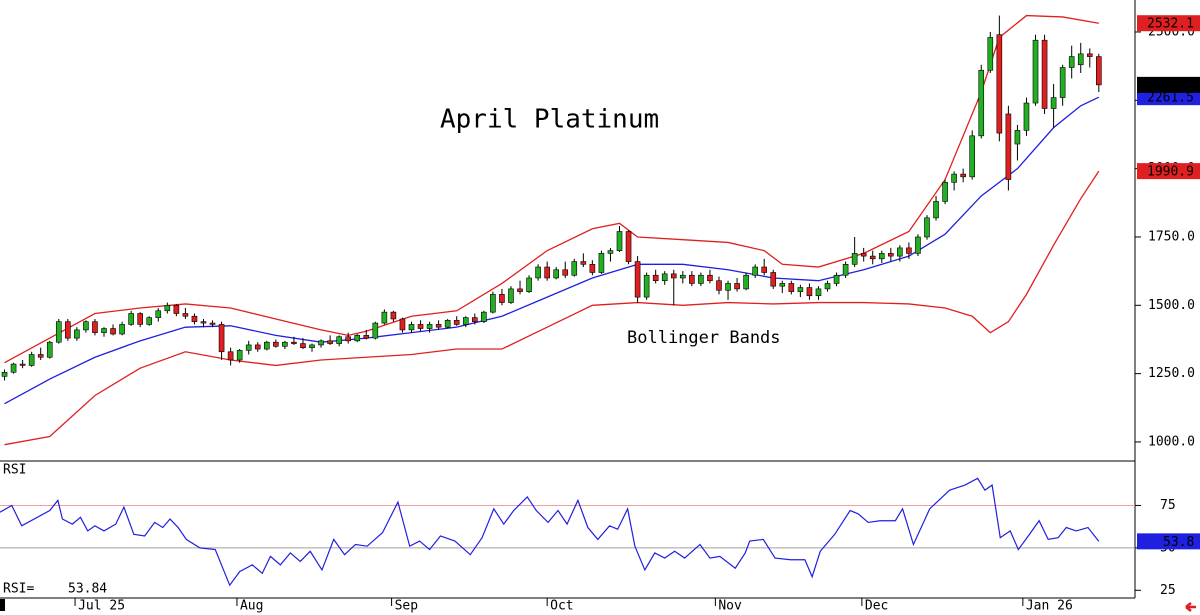  I want to click on x-tick-label: Sep, so click(407, 606).